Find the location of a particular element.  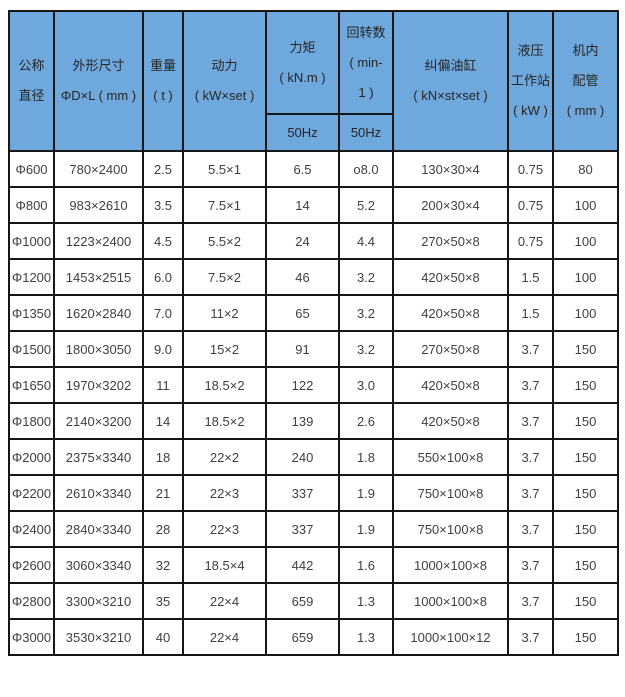

spec-cell: Φ600 is located at coordinates (31, 169).